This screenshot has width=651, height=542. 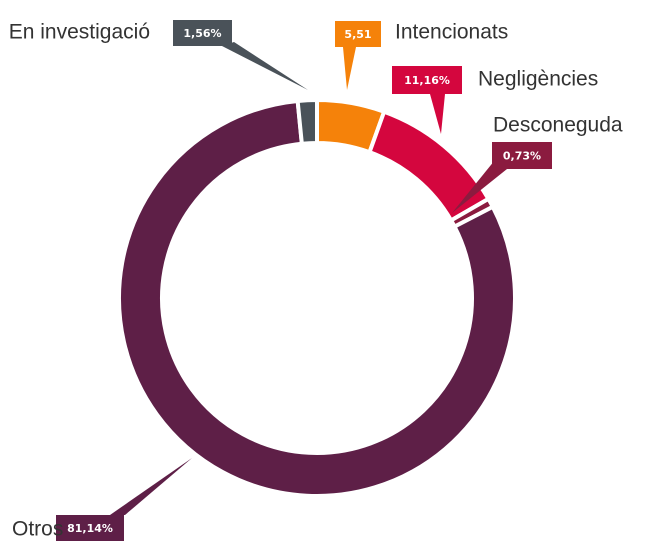 I want to click on category-label: Negligències, so click(x=538, y=79).